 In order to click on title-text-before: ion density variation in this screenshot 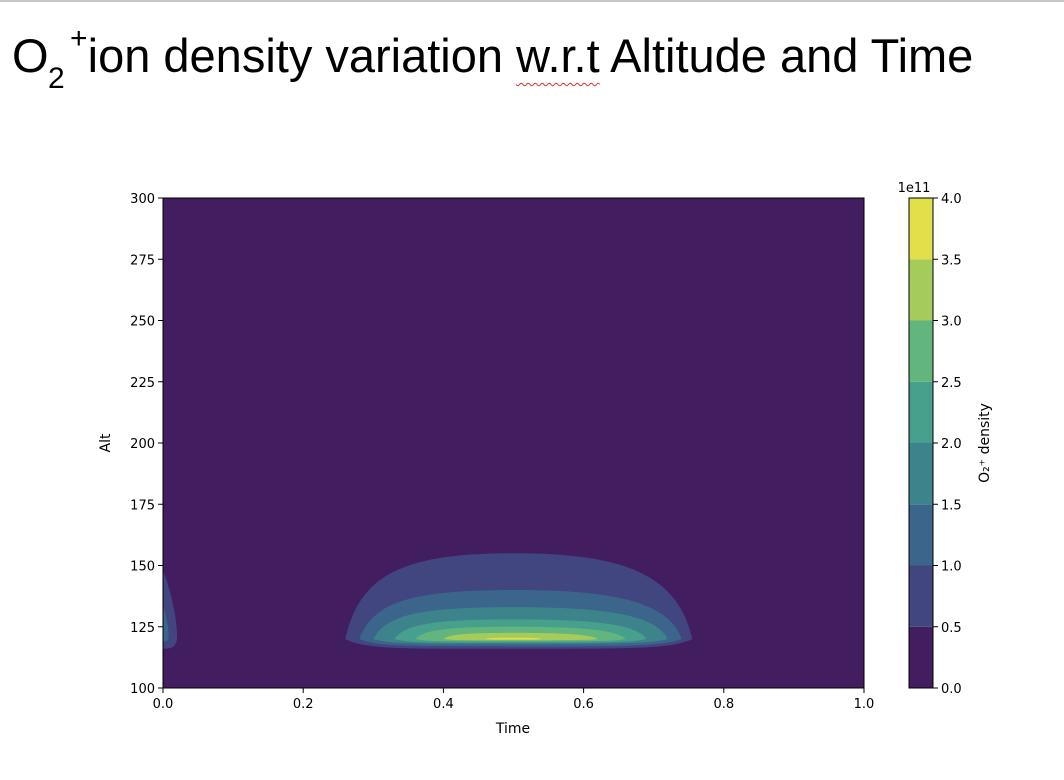, I will do `click(295, 55)`.